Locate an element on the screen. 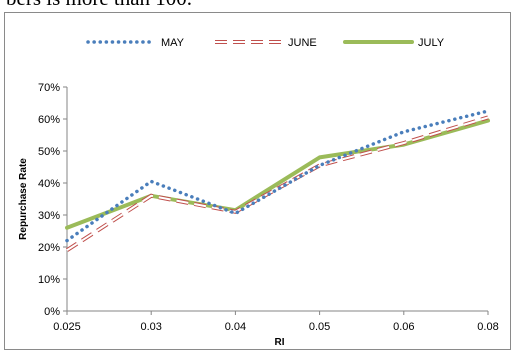  legend-item-july: JULY is located at coordinates (394, 43).